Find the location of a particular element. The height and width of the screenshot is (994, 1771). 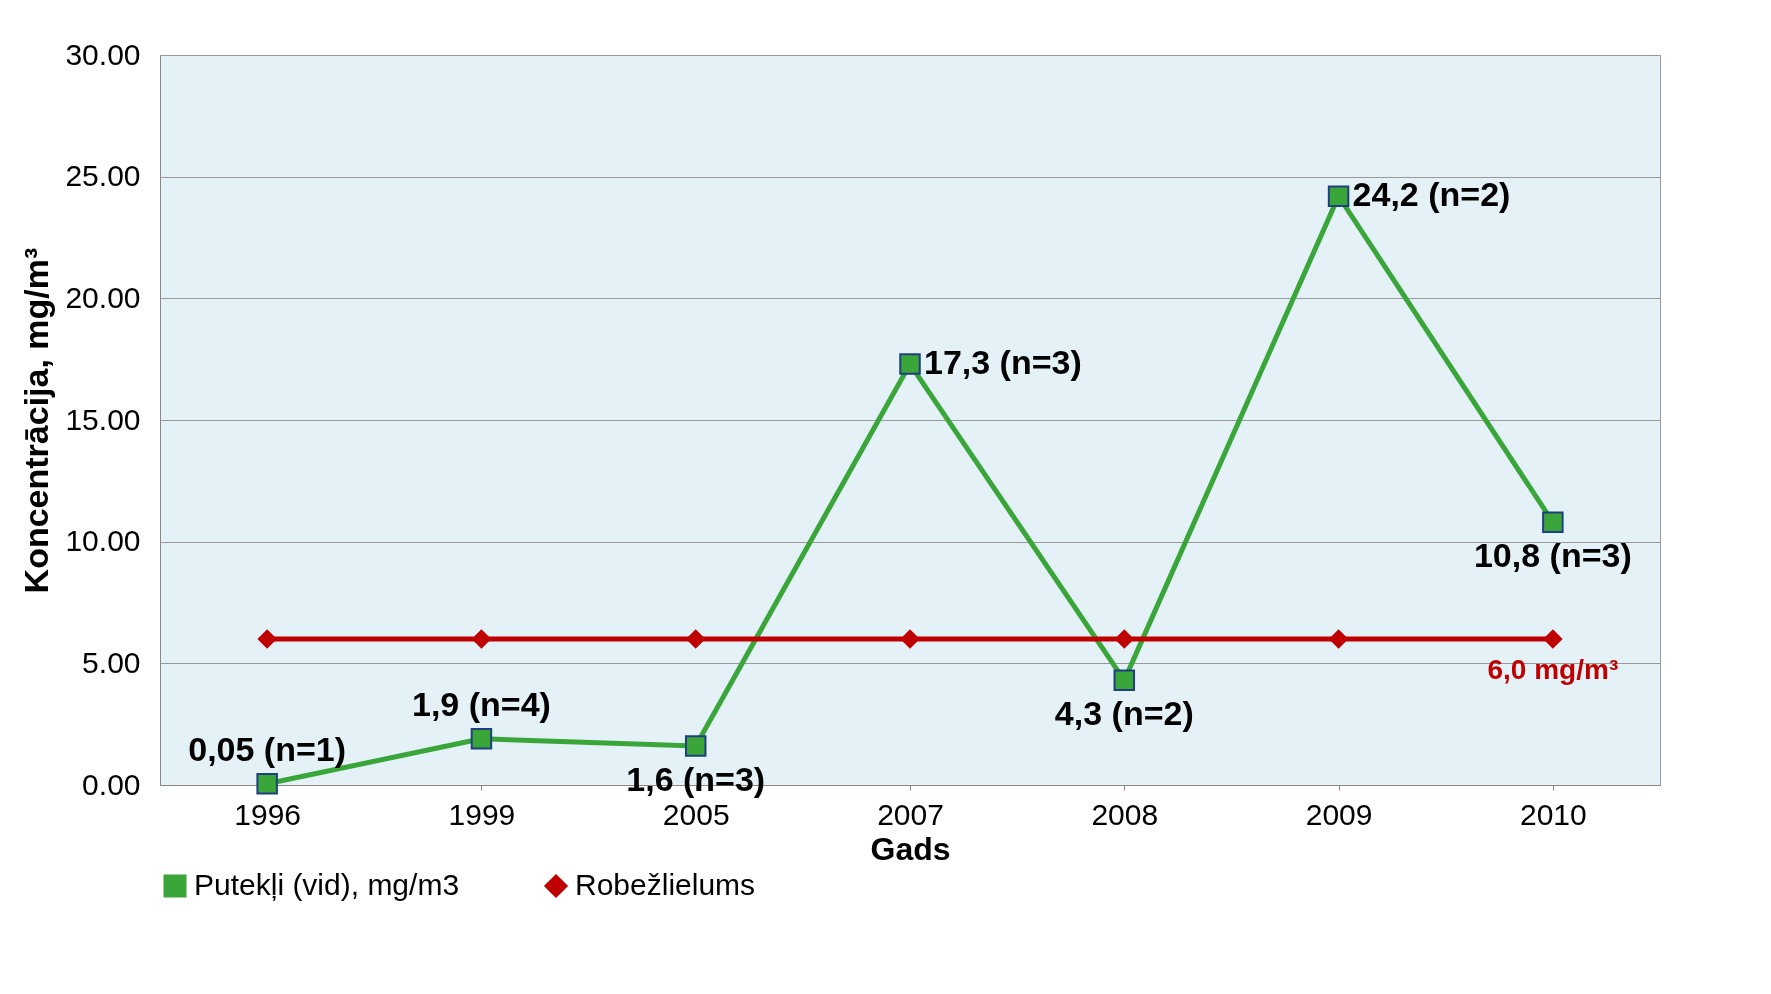

data-label: 10,8 (n=3) is located at coordinates (1552, 555).